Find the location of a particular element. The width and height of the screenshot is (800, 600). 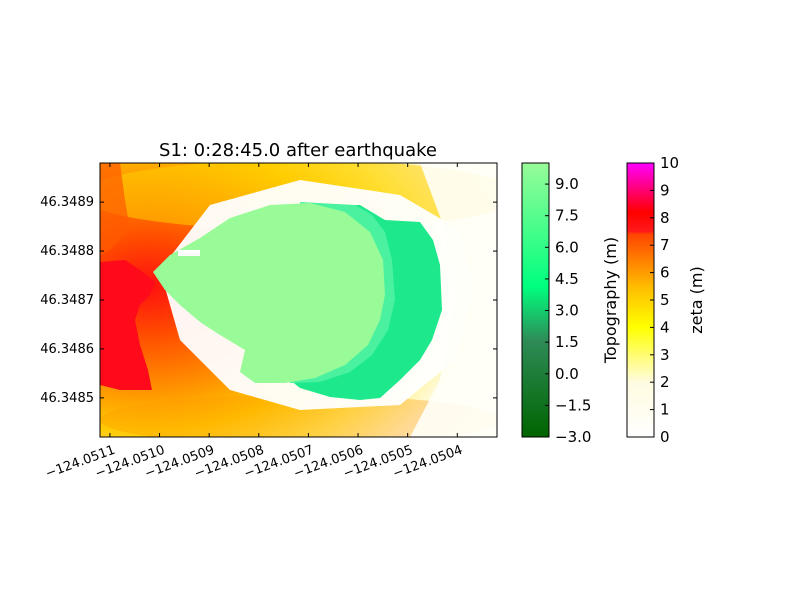

colorbar-tick-label: 7 is located at coordinates (665, 245).